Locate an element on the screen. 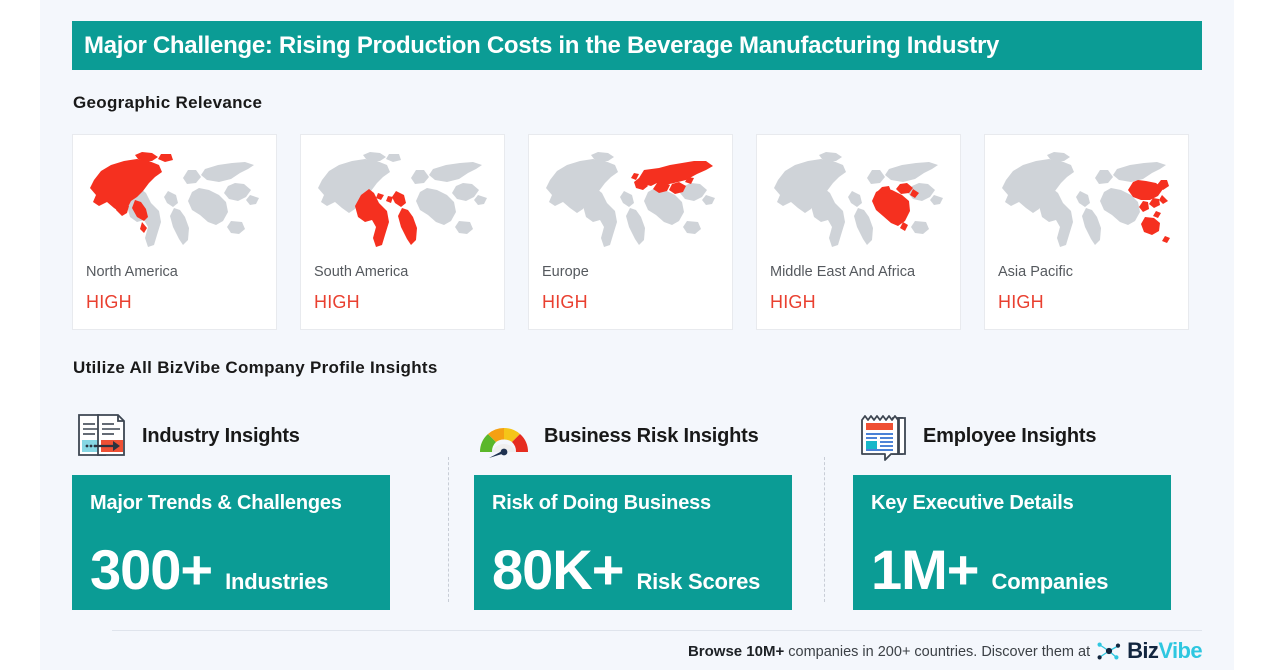 This screenshot has width=1279, height=670. stat-card-value: 80K+ is located at coordinates (558, 569).